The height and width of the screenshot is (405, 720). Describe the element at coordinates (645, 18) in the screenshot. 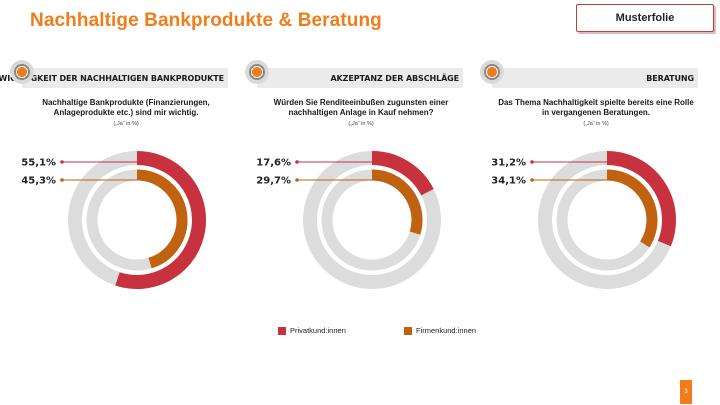

I see `musterfolie-tag: Musterfolie` at that location.